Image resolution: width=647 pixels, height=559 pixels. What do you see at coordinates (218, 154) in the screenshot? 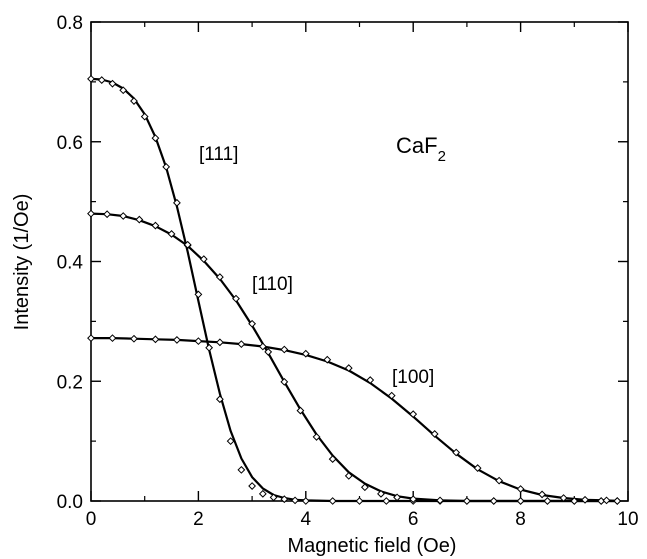
I see `series-label-111: [111]` at bounding box center [218, 154].